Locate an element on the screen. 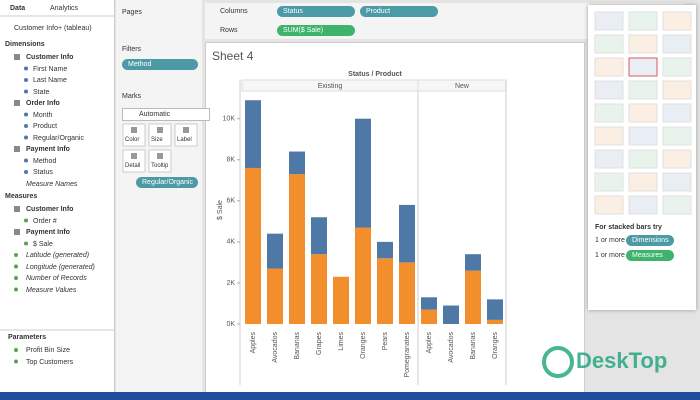  filter-pill: Method is located at coordinates (160, 64).